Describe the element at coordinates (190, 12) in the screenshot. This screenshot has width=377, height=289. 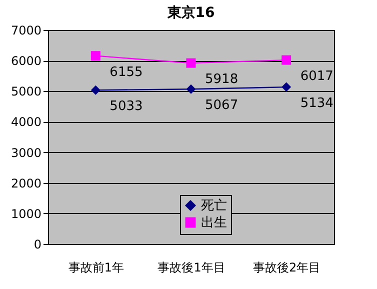
I see `chart-title: 東京16` at that location.